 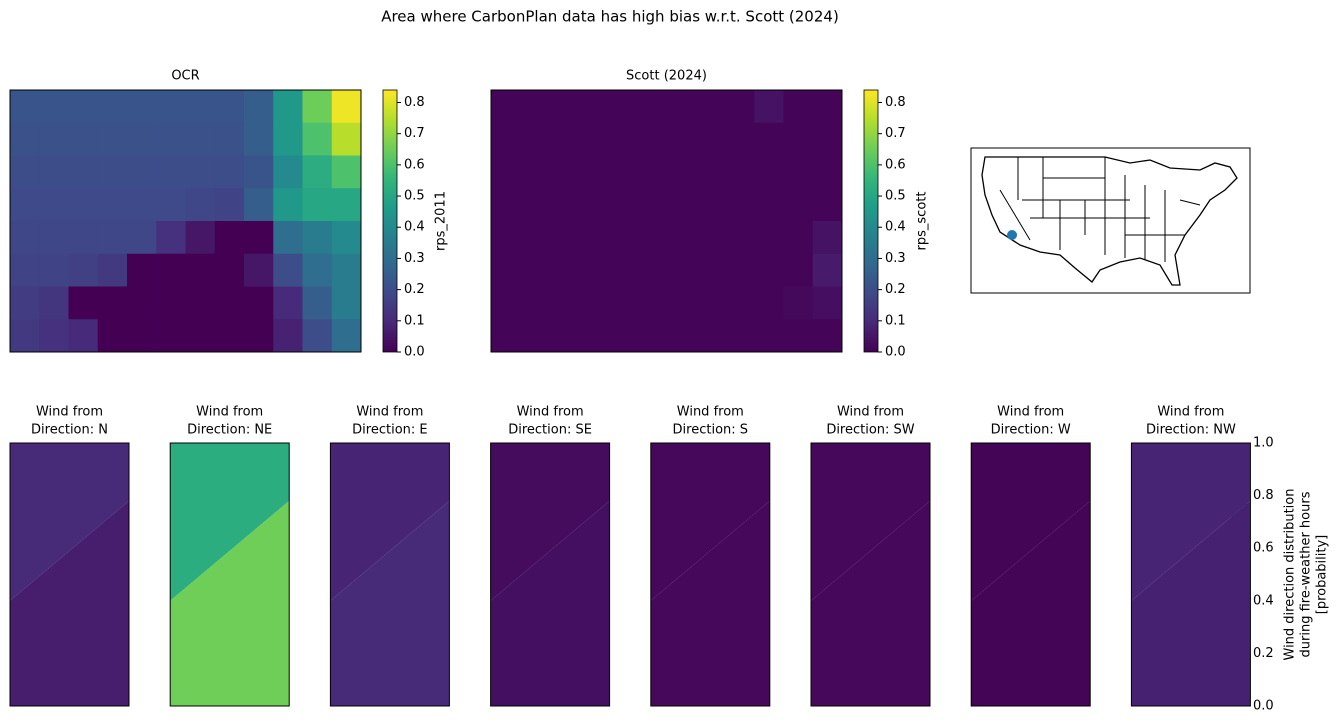 What do you see at coordinates (1031, 522) in the screenshot?
I see `upper-region` at bounding box center [1031, 522].